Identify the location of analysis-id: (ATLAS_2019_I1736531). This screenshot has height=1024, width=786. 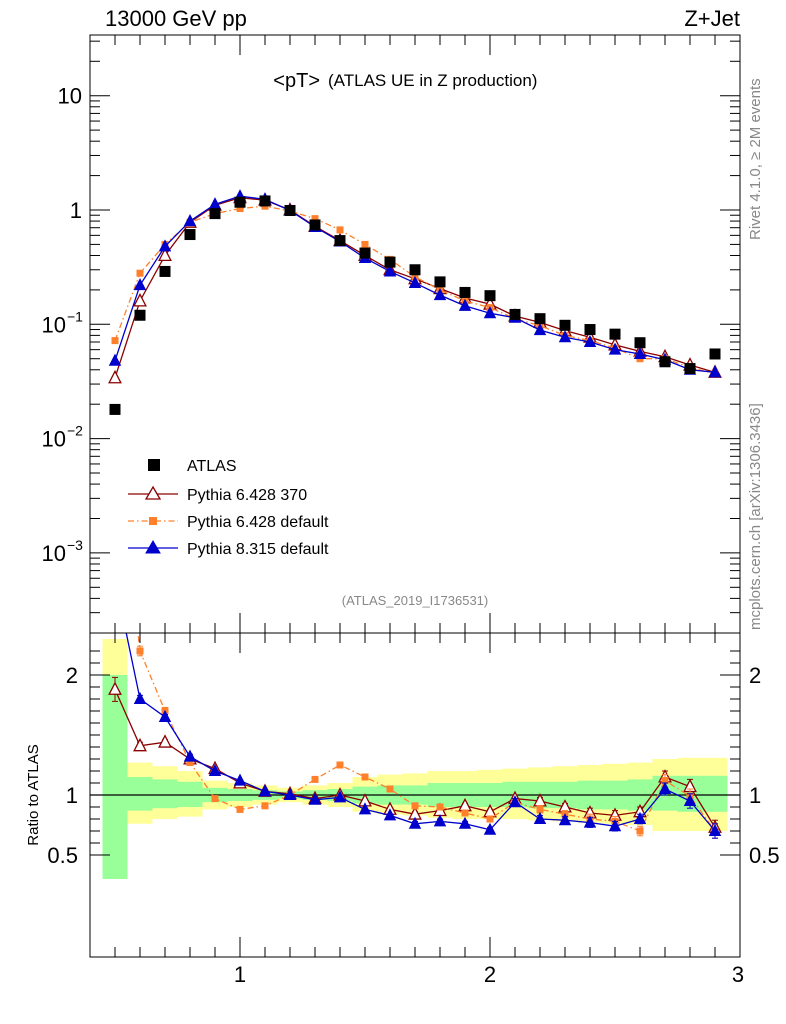
(415, 600).